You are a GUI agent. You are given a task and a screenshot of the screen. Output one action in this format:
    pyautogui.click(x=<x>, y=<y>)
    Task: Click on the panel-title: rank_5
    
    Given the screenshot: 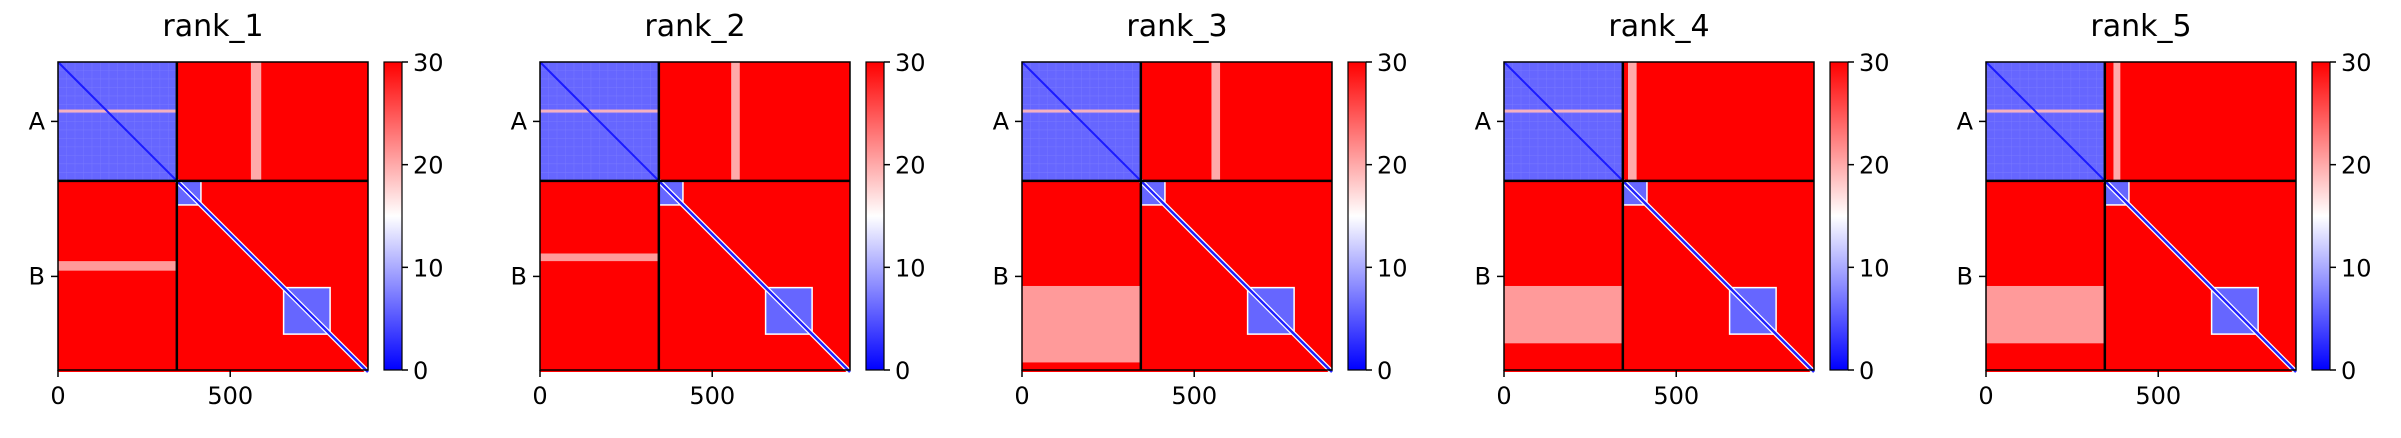 What is the action you would take?
    pyautogui.click(x=2140, y=26)
    